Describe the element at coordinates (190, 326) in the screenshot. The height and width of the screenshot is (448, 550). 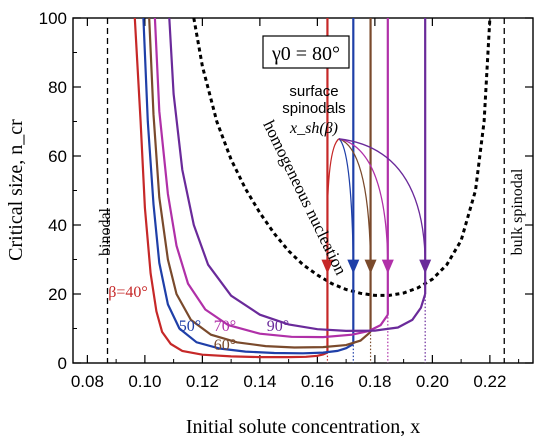
I see `series-label-50: 50°` at that location.